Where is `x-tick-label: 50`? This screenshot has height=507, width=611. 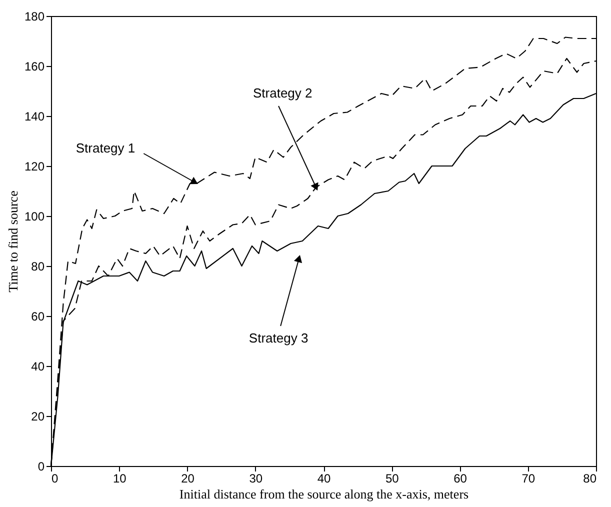 x-tick-label: 50 is located at coordinates (392, 479).